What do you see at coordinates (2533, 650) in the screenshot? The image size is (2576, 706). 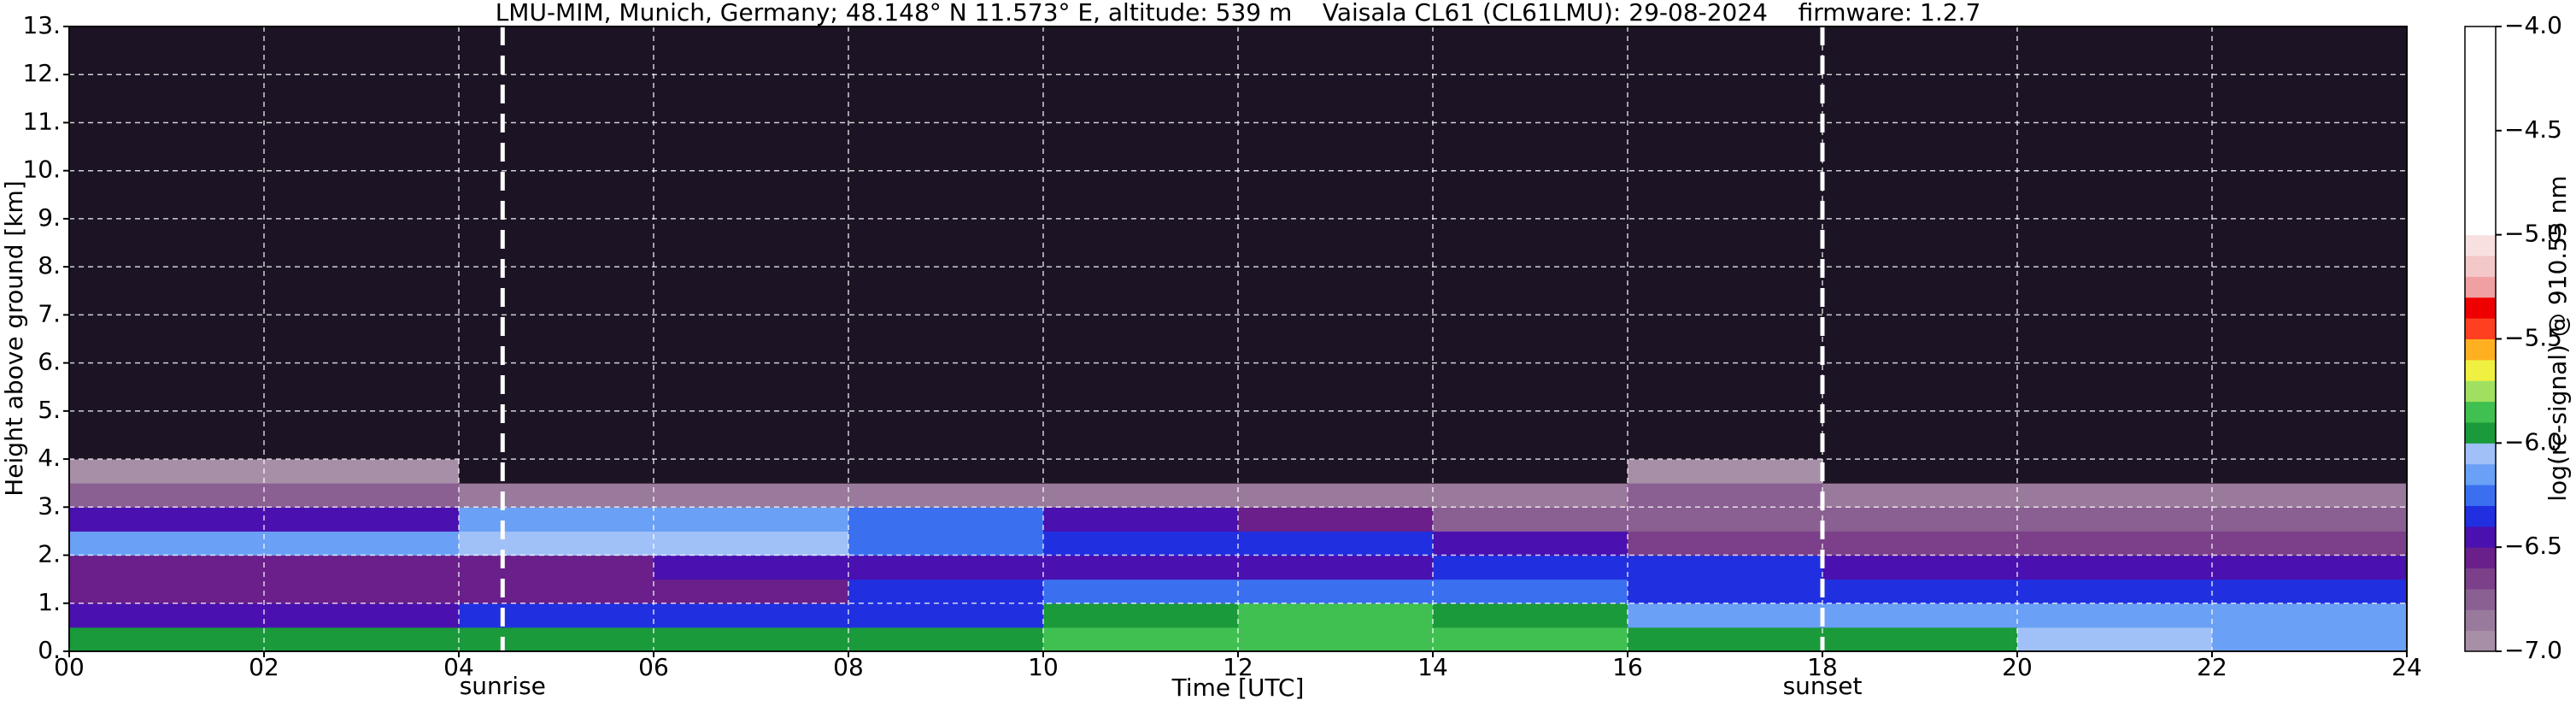 I see `colorbar-tick-label: −7.0` at bounding box center [2533, 650].